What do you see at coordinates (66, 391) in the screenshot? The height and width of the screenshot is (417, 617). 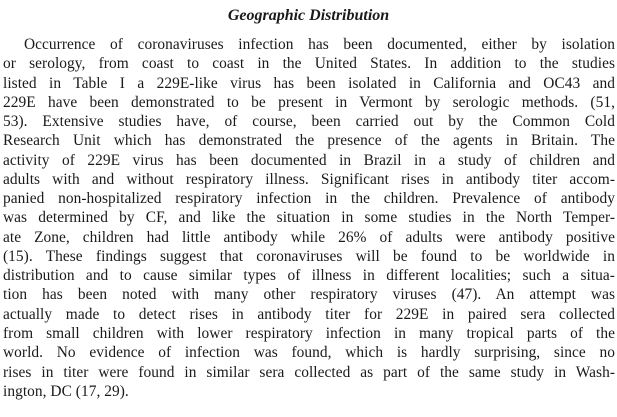 I see `paragraph-line: ington, DC (17, 29).` at bounding box center [66, 391].